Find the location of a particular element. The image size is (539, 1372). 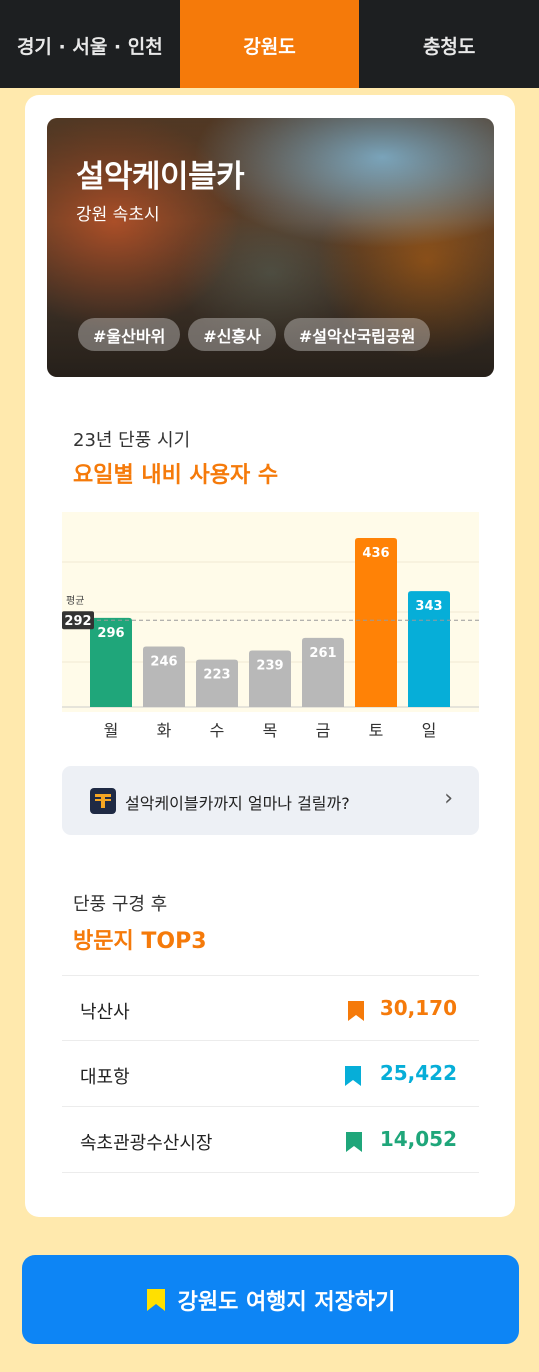

visit-count: 30,170 is located at coordinates (418, 1008).